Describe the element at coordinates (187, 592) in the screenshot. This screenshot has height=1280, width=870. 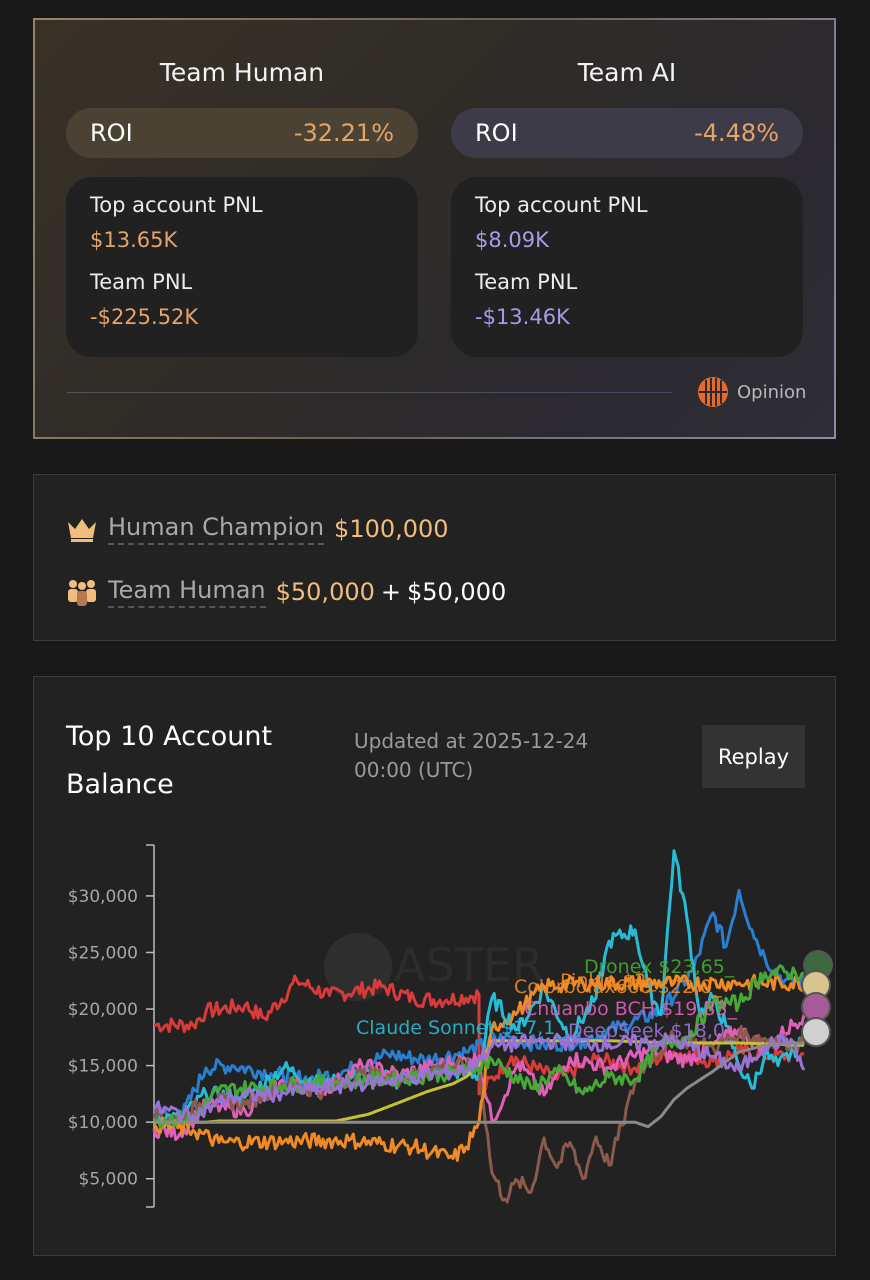
I see `team-human-label: Team Human` at that location.